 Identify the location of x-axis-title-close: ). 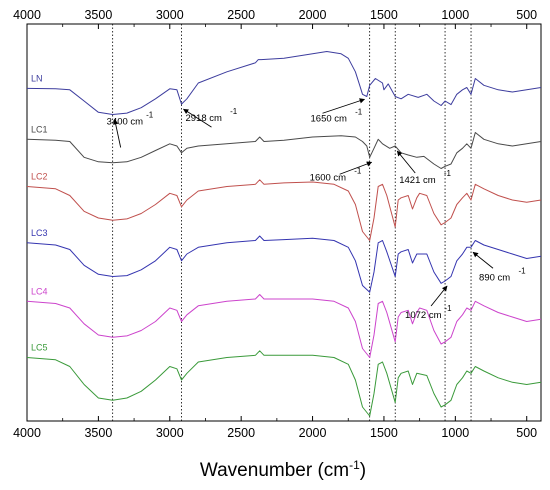
(363, 470).